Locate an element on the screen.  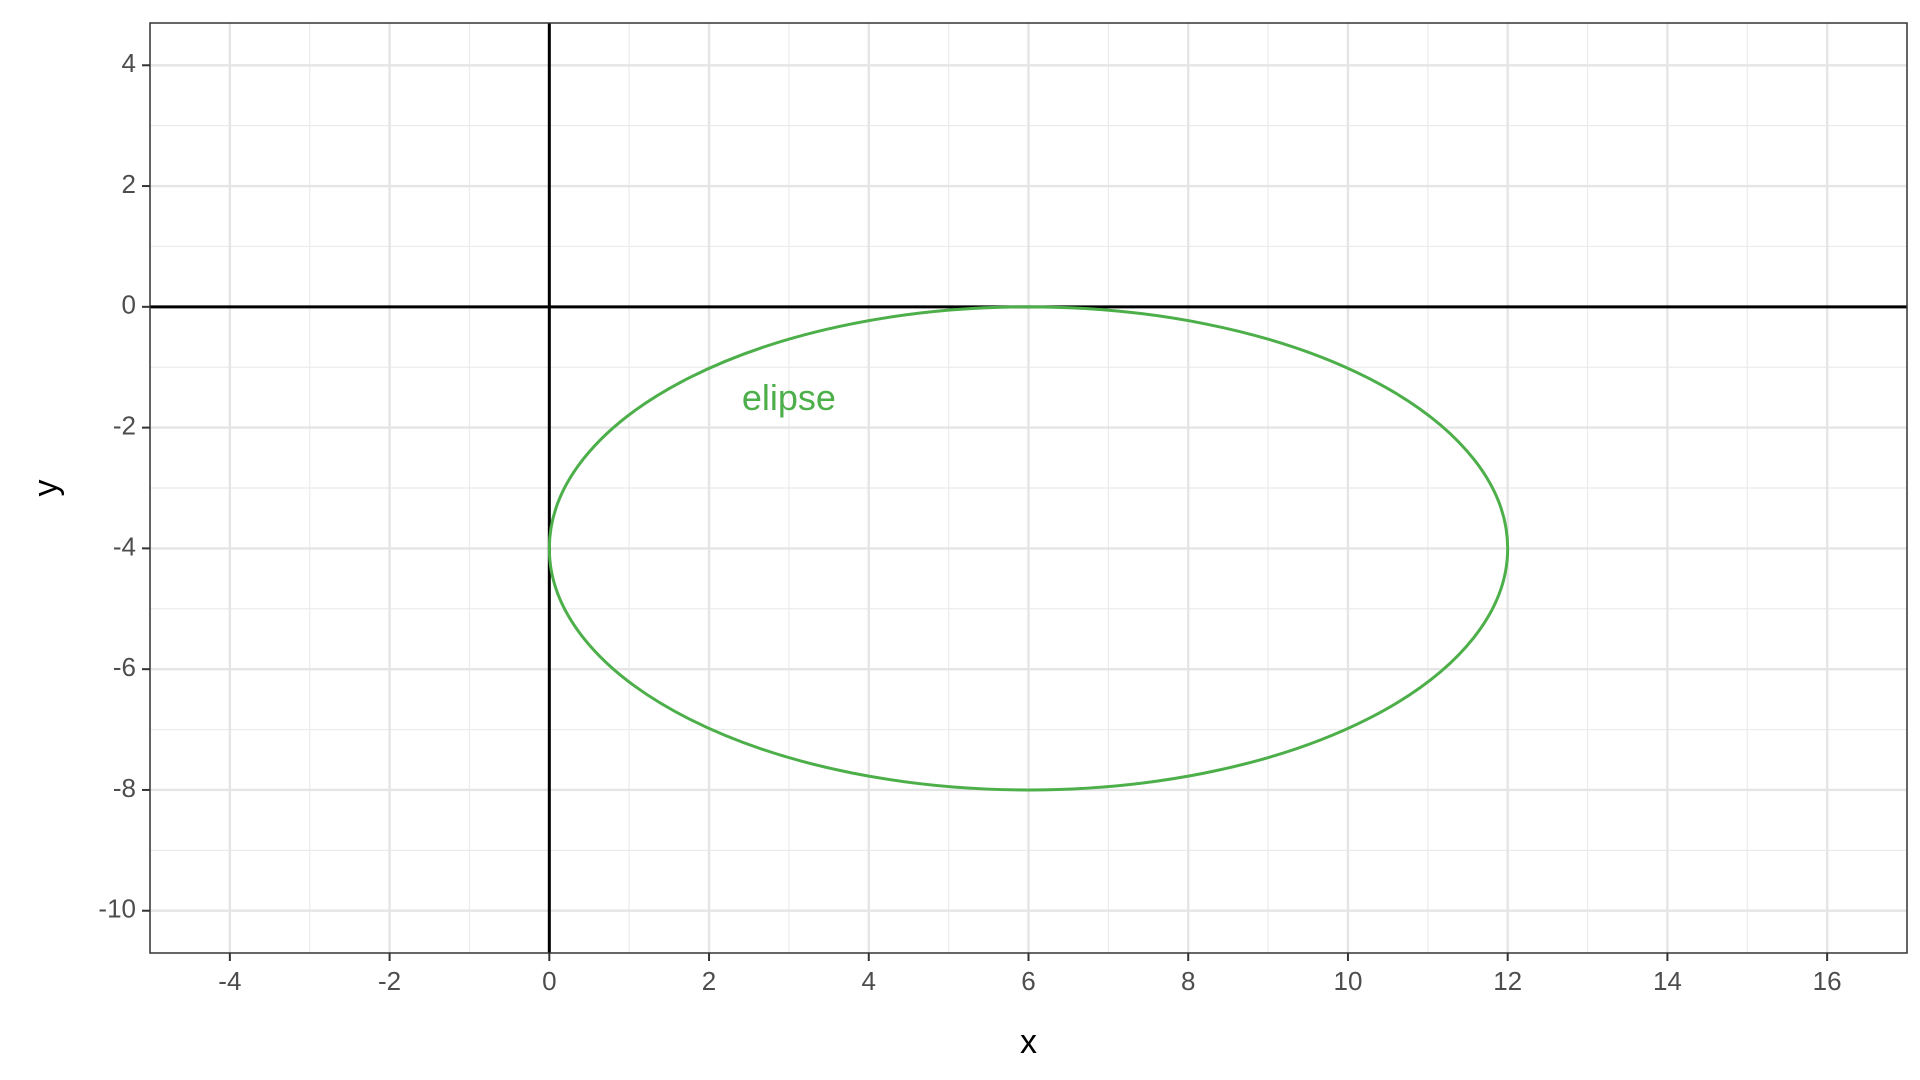
x-tick-label: 4 is located at coordinates (869, 981).